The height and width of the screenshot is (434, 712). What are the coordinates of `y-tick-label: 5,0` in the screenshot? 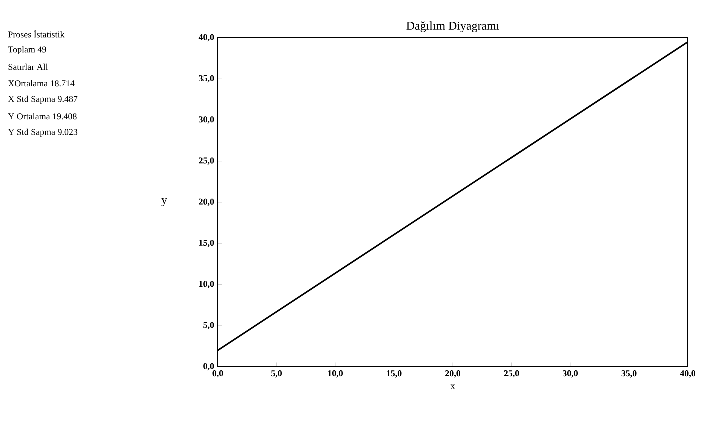 It's located at (209, 326).